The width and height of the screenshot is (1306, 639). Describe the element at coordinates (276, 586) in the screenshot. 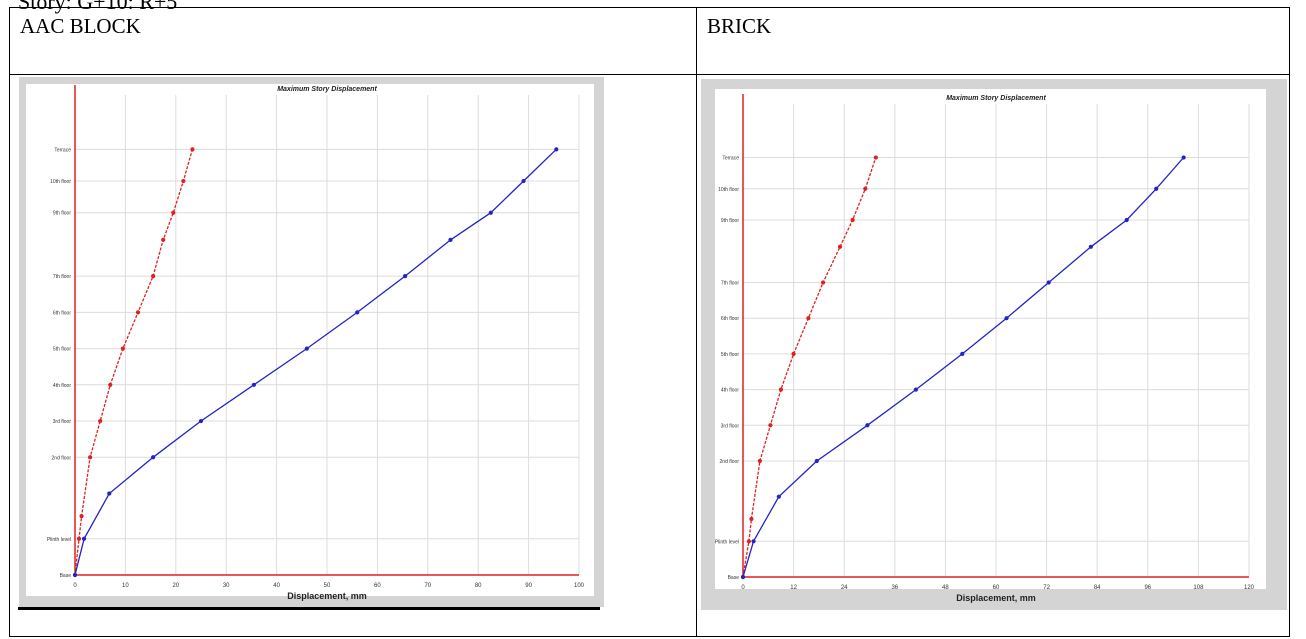

I see `x-tick-label: 40` at that location.